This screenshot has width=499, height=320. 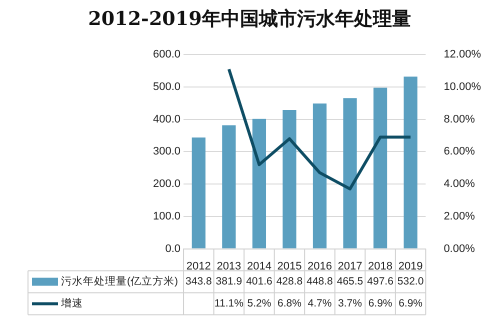 What do you see at coordinates (380, 266) in the screenshot?
I see `x-tick-label: 2018` at bounding box center [380, 266].